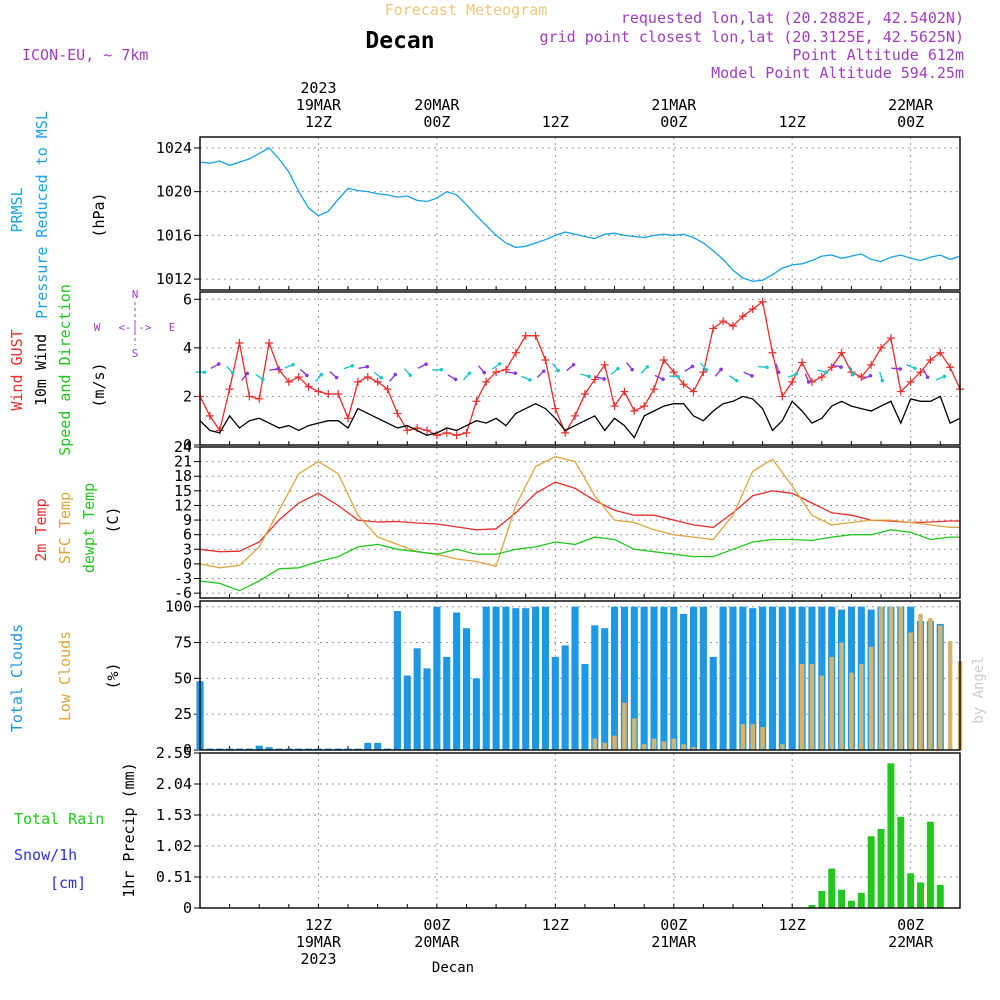  Describe the element at coordinates (573, 372) in the screenshot. I see `wind-panel: 0 2 4 6` at that location.